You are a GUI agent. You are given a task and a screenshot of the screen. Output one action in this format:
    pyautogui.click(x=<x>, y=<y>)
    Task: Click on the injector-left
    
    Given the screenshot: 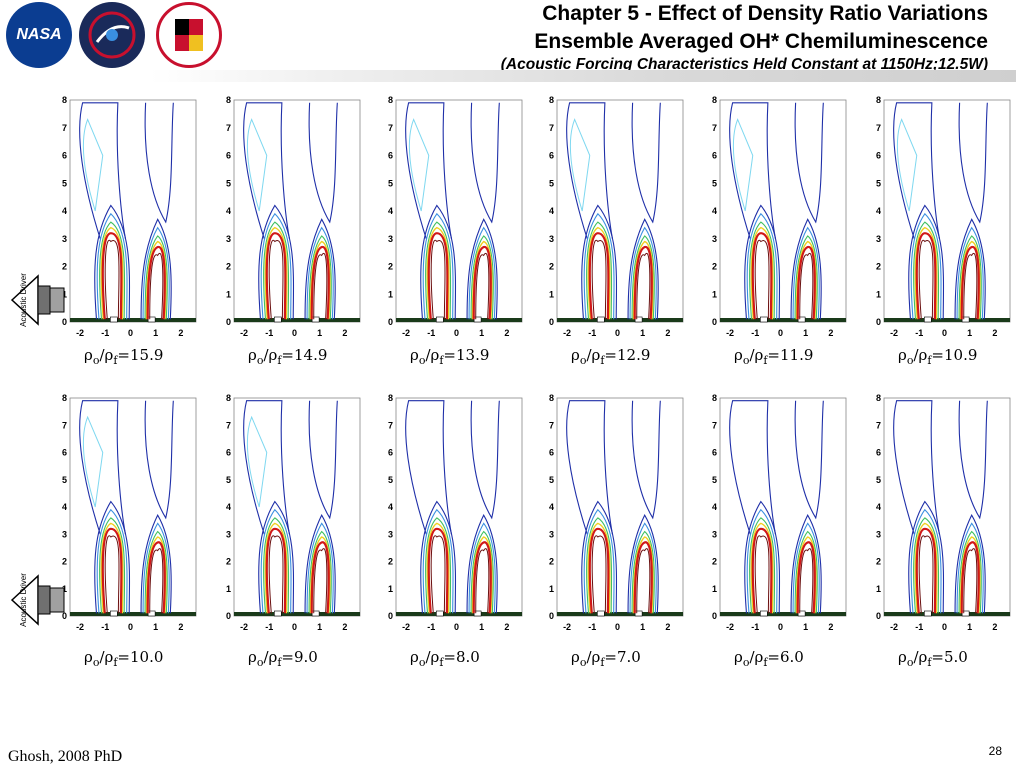 What is the action you would take?
    pyautogui.click(x=114, y=613)
    